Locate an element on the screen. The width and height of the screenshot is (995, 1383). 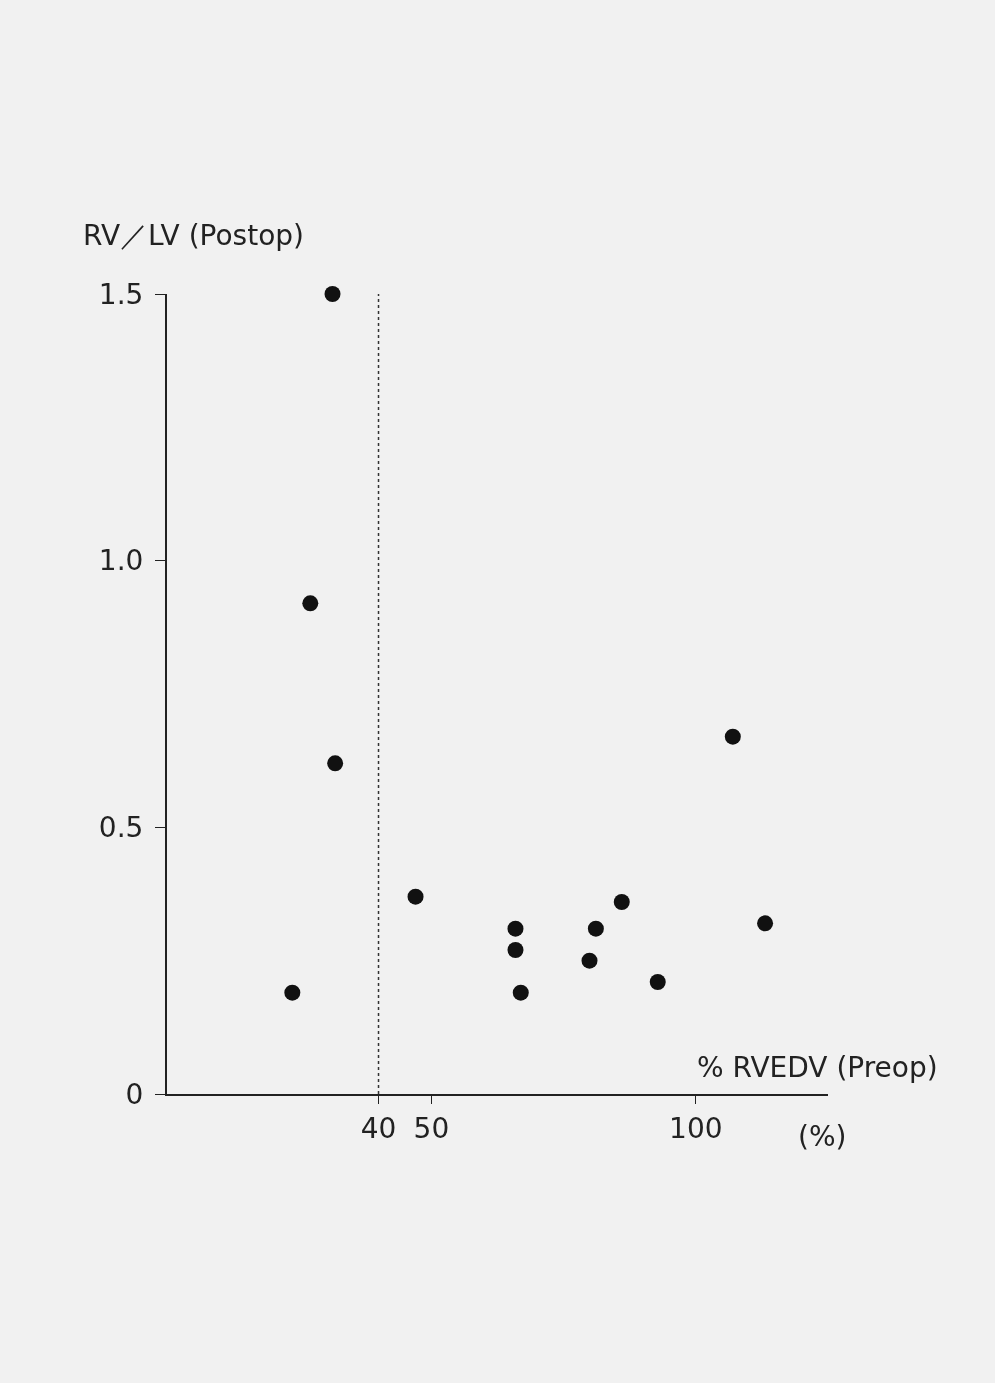
y-tick-label: 0.5 is located at coordinates (121, 828).